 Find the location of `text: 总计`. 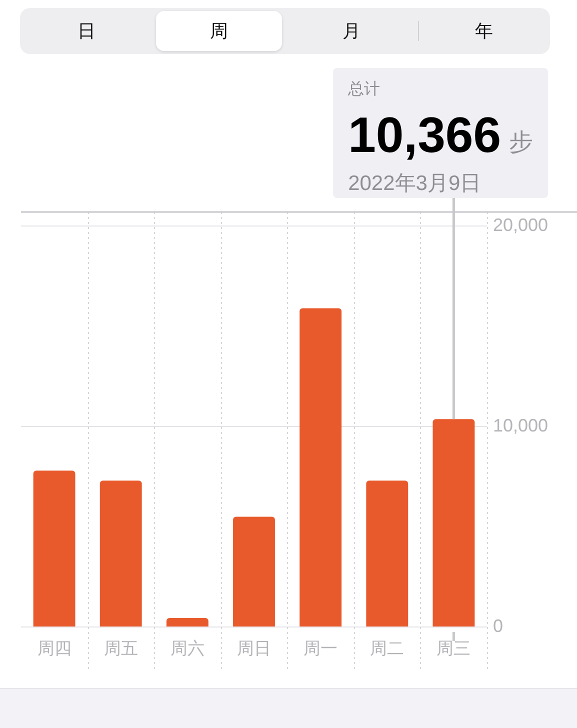

text: 总计 is located at coordinates (363, 89).